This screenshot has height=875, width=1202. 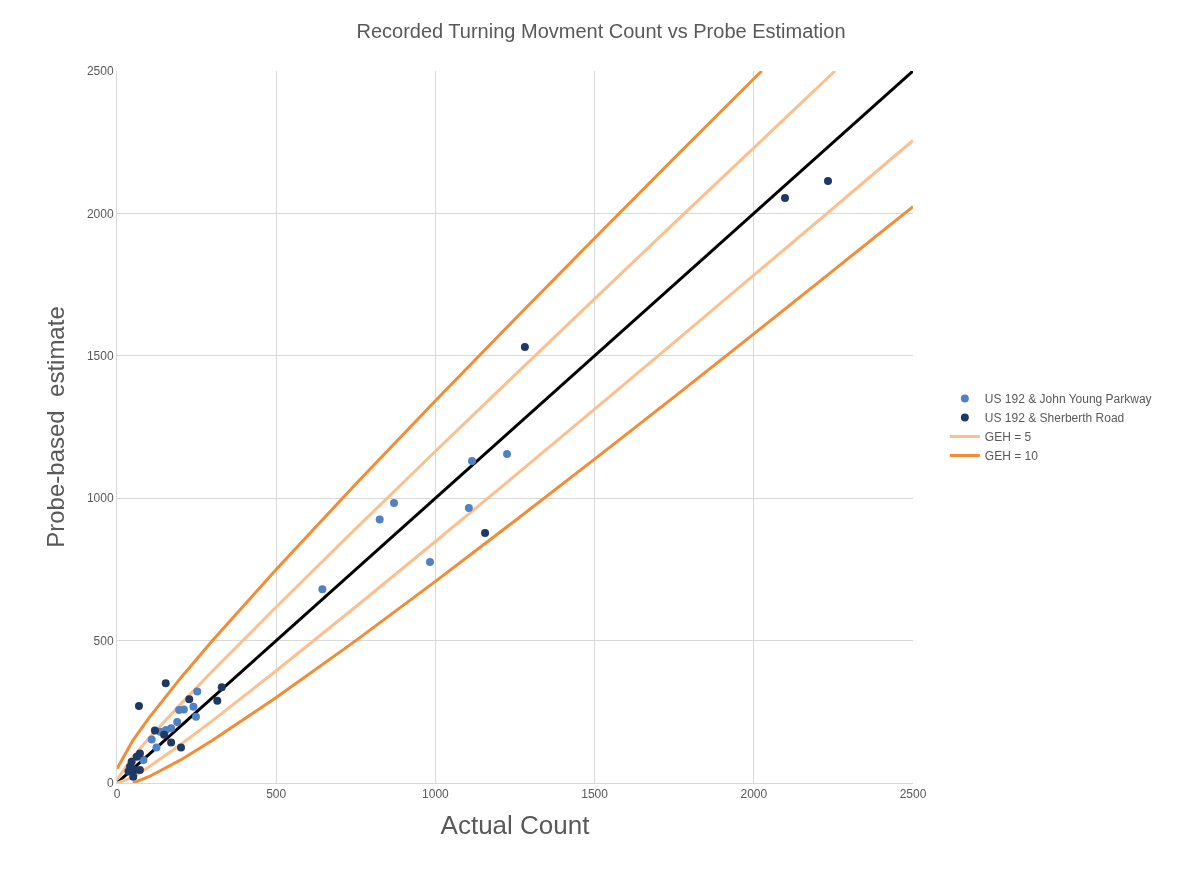 I want to click on y-tick-label: 500, so click(x=103, y=640).